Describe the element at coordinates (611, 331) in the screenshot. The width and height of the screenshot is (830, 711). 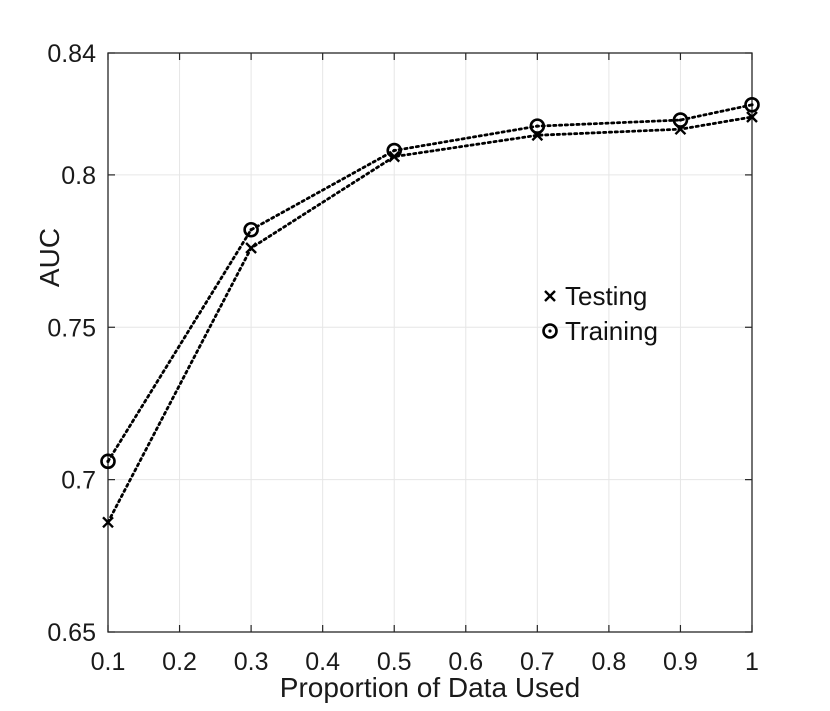
I see `legend-label-training: Training` at that location.